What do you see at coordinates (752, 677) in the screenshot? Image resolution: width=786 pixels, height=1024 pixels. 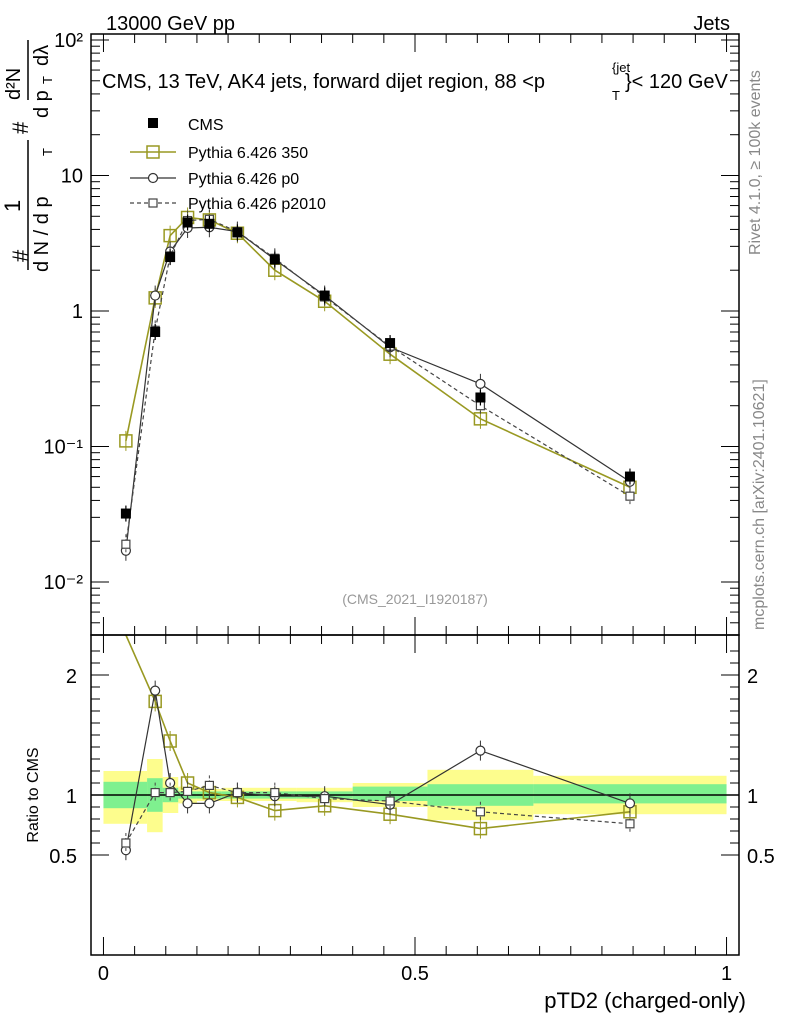 I see `ratio-tick-label-right: 2` at bounding box center [752, 677].